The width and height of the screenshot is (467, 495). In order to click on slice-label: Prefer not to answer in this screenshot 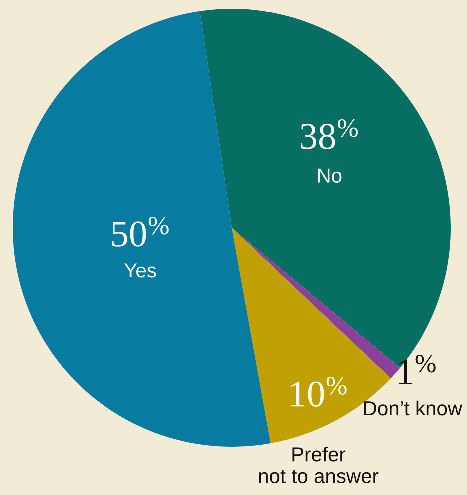, I will do `click(319, 465)`.